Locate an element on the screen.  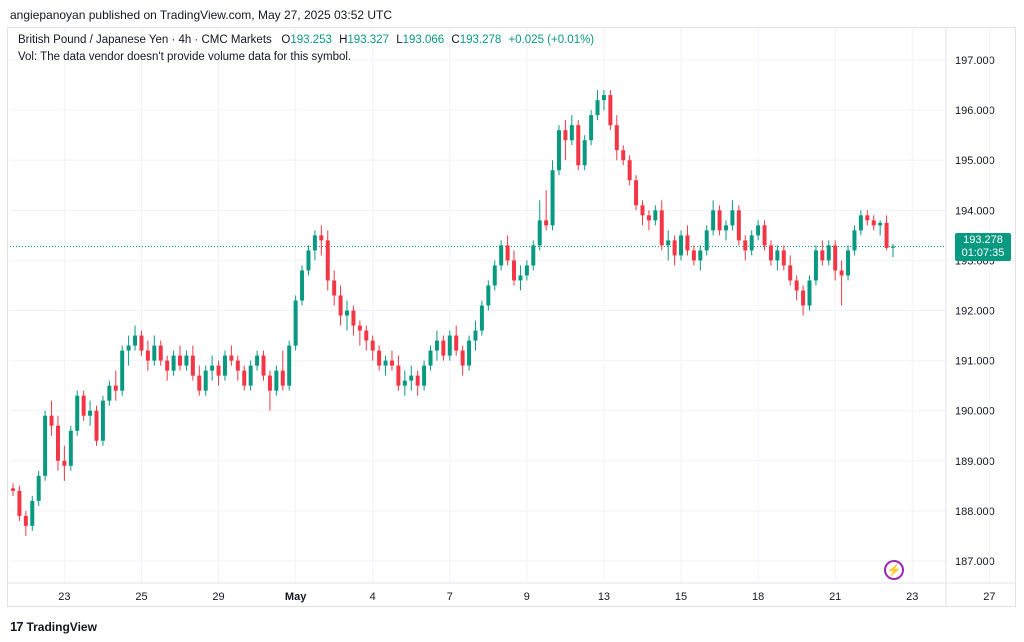
bar-countdown: 01:07:35 is located at coordinates (983, 253).